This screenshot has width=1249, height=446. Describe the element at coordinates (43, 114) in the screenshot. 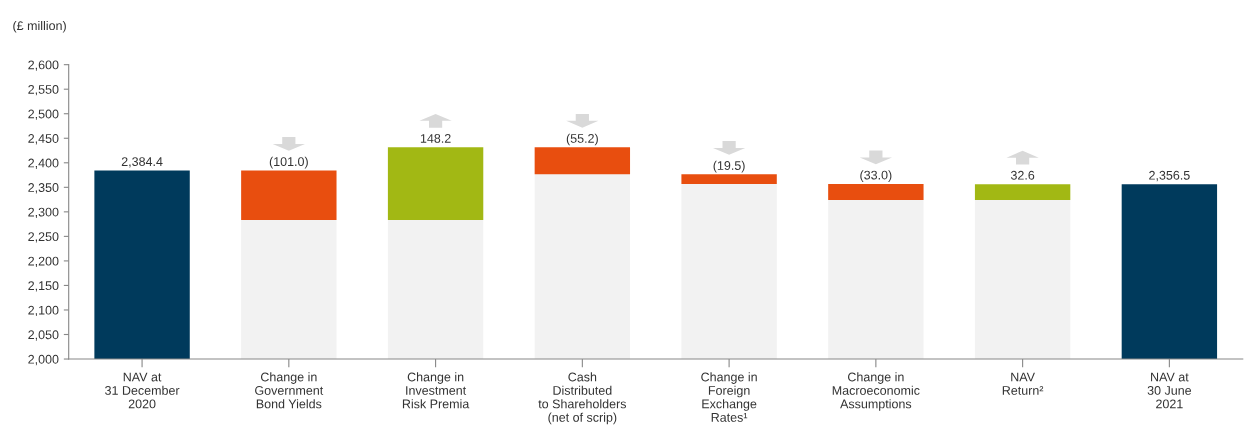

I see `y-tick-label: 2,500` at that location.